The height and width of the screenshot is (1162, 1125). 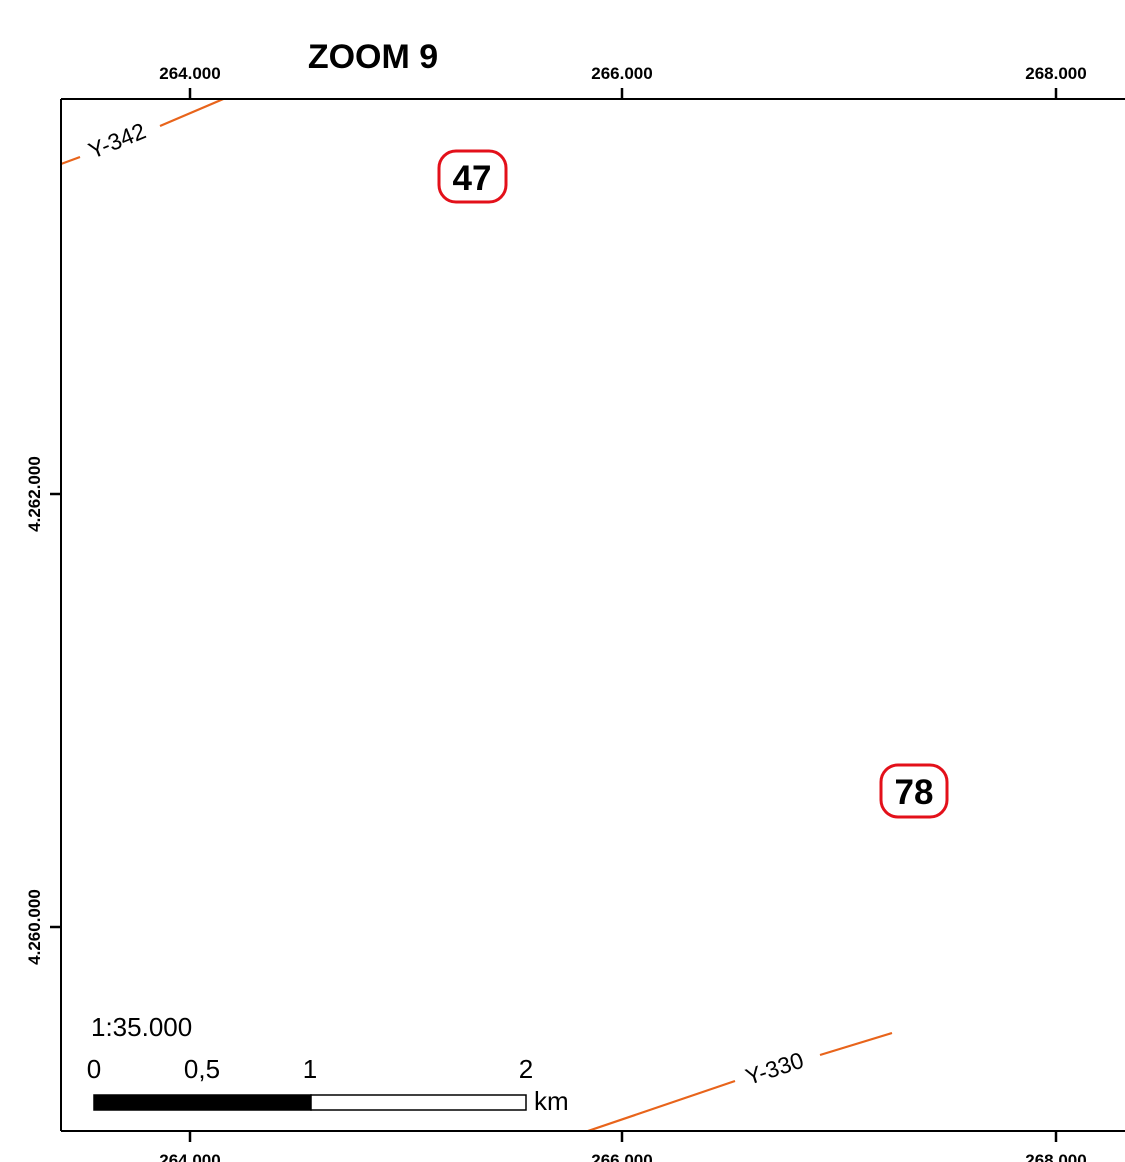 What do you see at coordinates (373, 57) in the screenshot?
I see `map-title: ZOOM 9` at bounding box center [373, 57].